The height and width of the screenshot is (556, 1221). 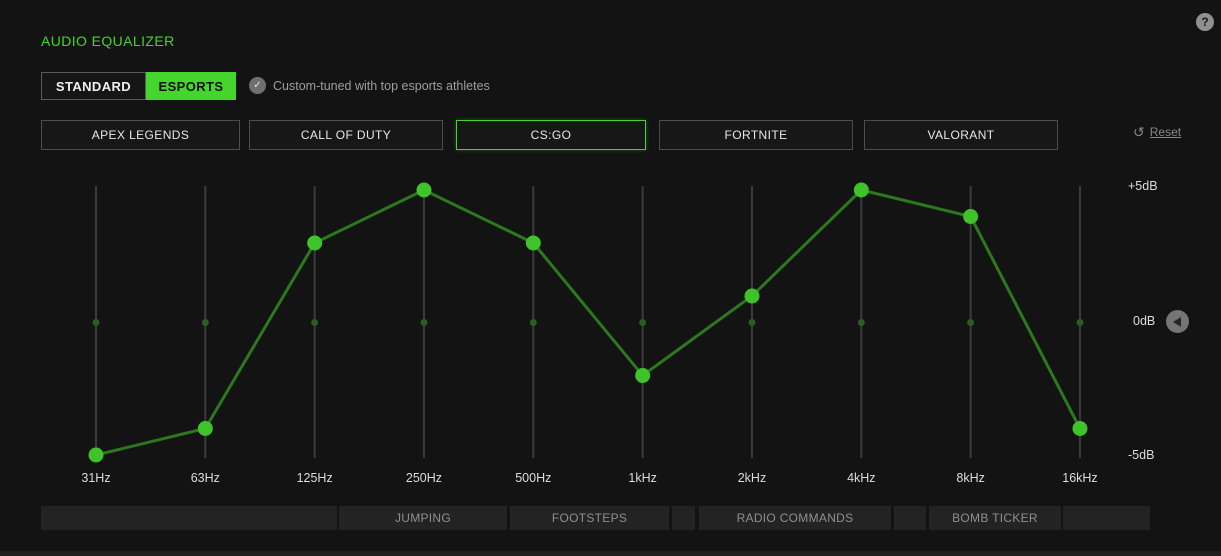 What do you see at coordinates (93, 86) in the screenshot?
I see `tab-standard: STANDARD` at bounding box center [93, 86].